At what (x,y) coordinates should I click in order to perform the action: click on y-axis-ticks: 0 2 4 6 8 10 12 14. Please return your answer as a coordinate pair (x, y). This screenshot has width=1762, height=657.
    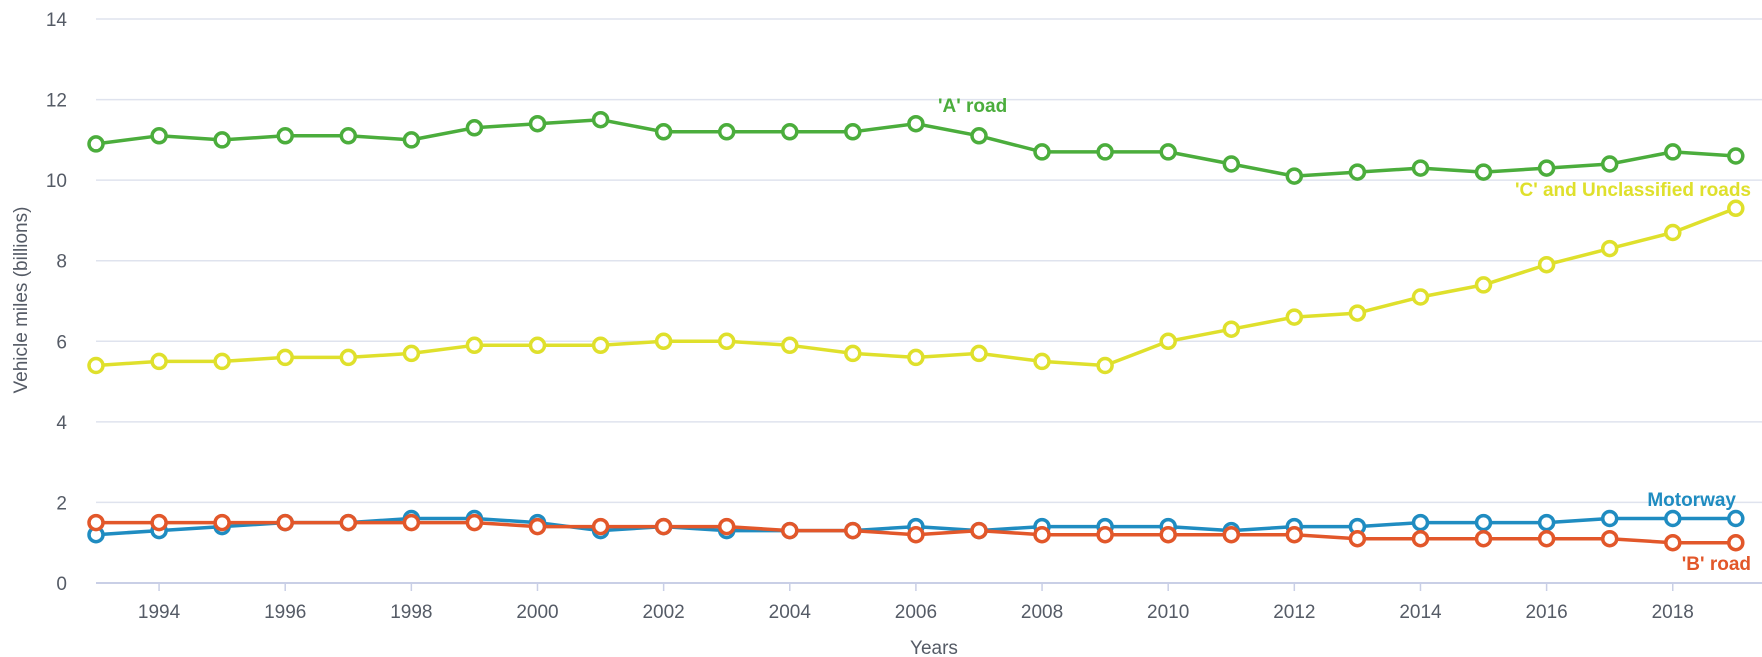
    Looking at the image, I should click on (57, 302).